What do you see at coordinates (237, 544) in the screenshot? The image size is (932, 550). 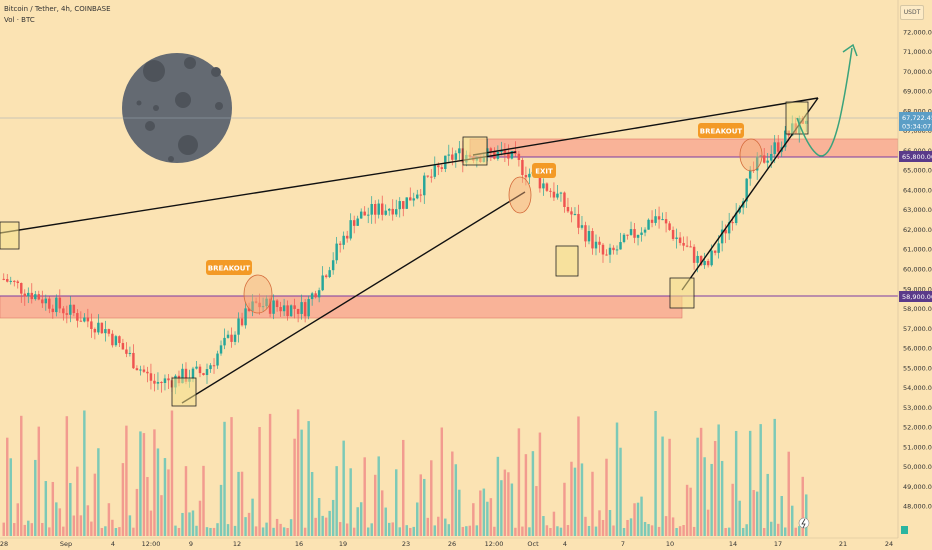 I see `x-tick-label: 12` at bounding box center [237, 544].